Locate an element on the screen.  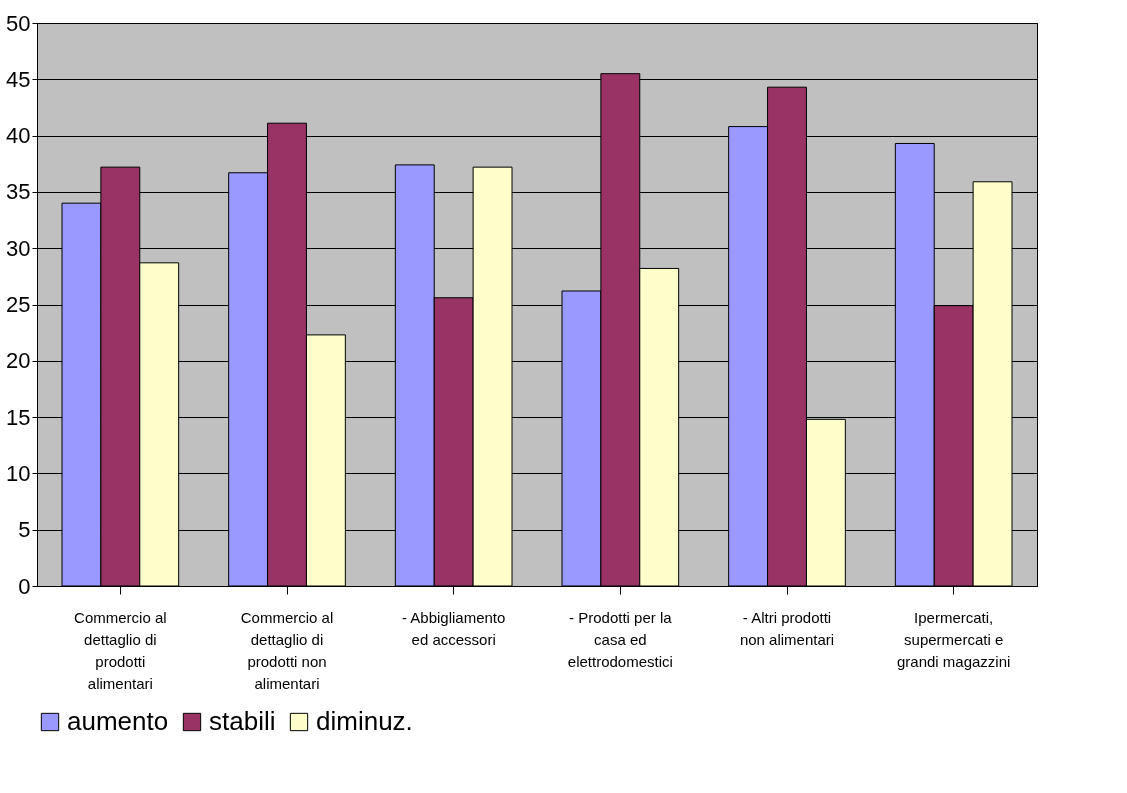
y-tick-label: 30 is located at coordinates (18, 248).